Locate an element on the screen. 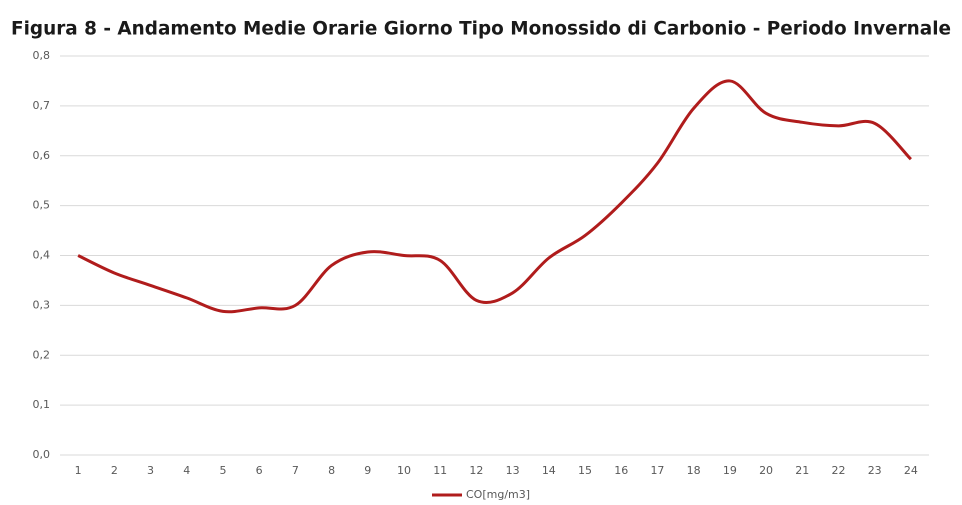 The height and width of the screenshot is (505, 962). x-tick-label: 4 is located at coordinates (186, 470).